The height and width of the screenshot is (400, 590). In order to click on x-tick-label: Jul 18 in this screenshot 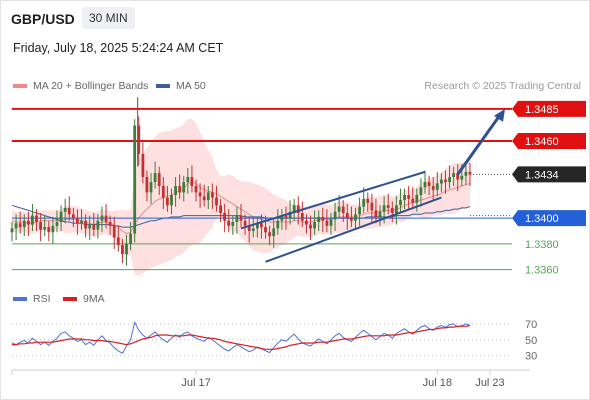, I will do `click(437, 383)`.